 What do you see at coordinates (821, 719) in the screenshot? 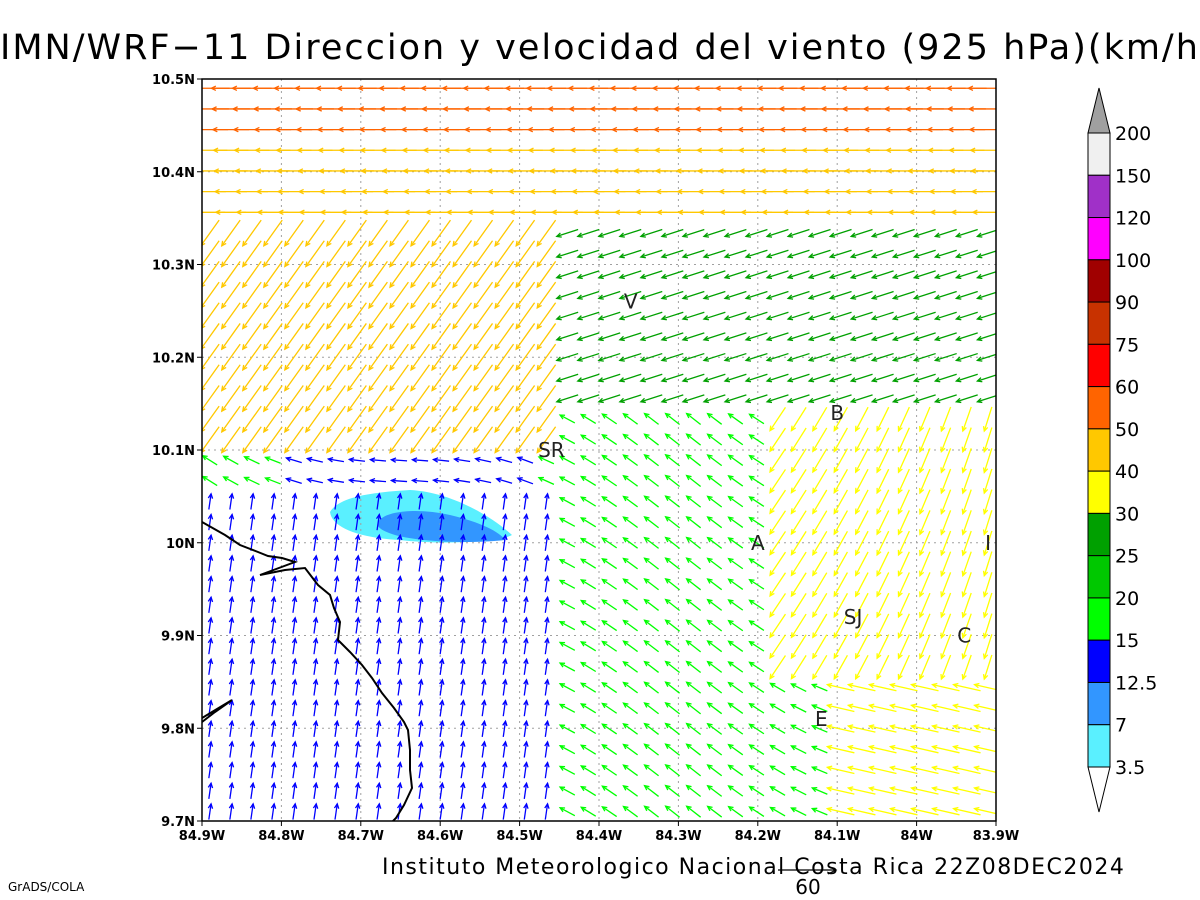
I see `place-label-e: E` at bounding box center [821, 719].